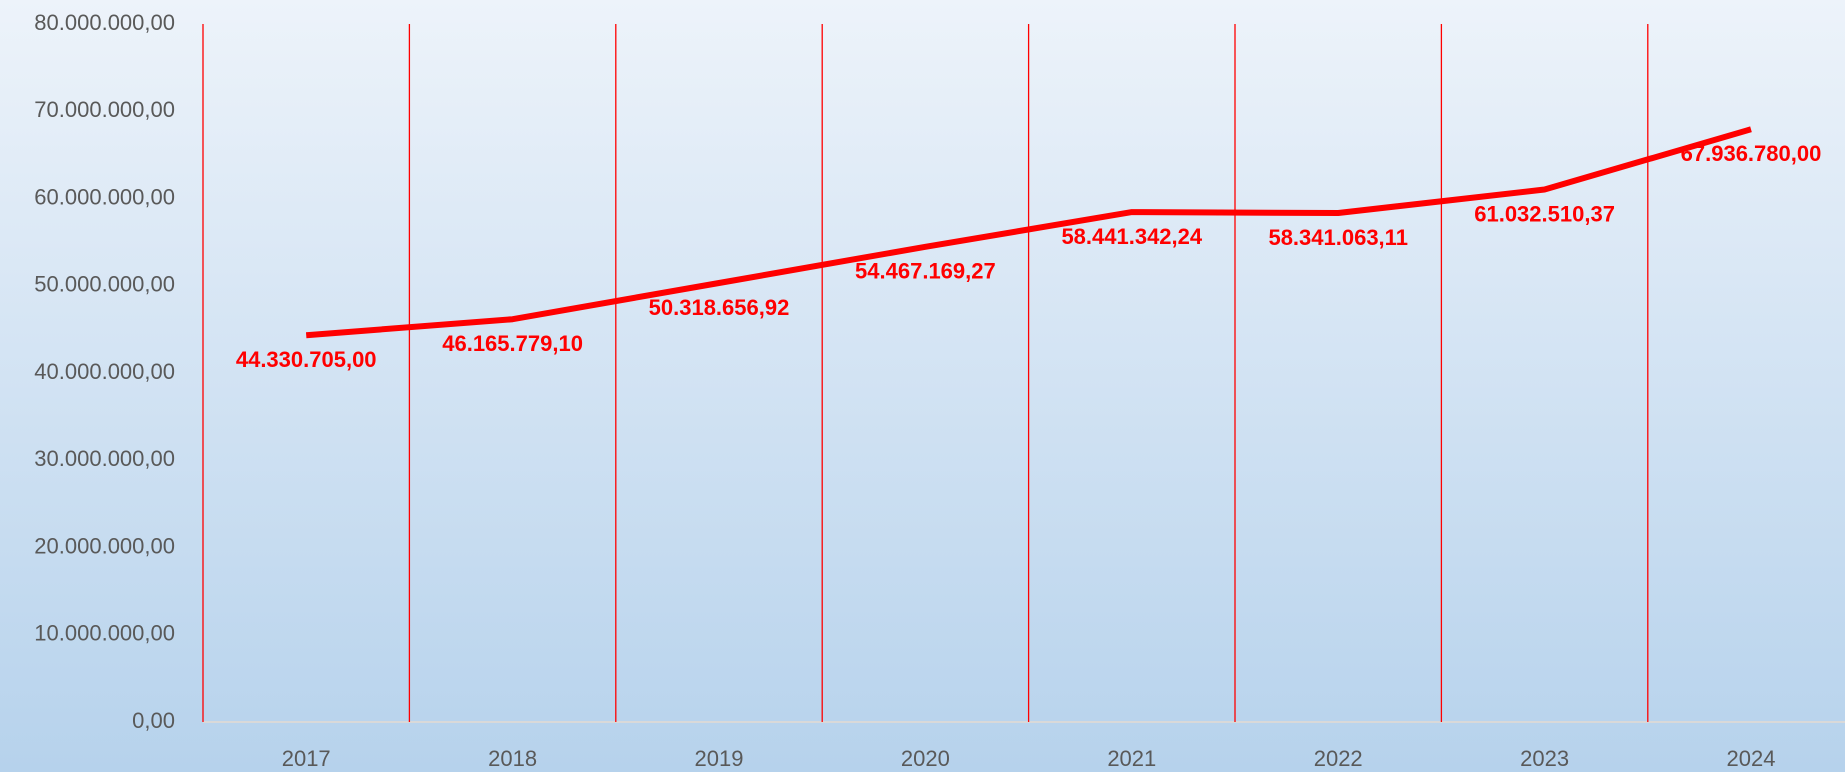 The width and height of the screenshot is (1845, 772). What do you see at coordinates (925, 271) in the screenshot?
I see `data-label: 54.467.169,27` at bounding box center [925, 271].